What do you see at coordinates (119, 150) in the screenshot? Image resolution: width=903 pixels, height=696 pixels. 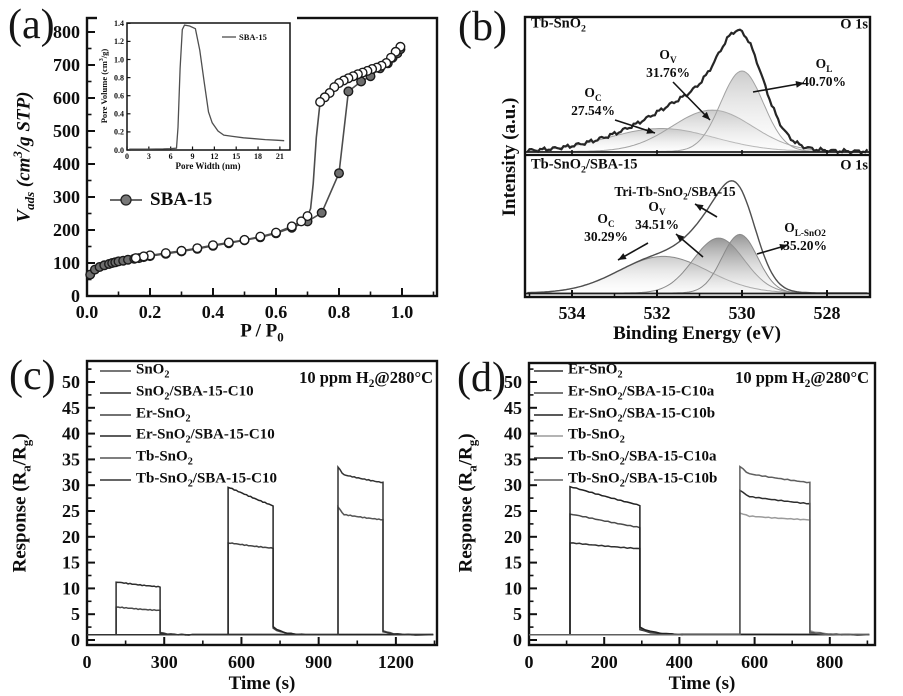 I see `inset-y-tick-label: 0.0` at bounding box center [119, 150].